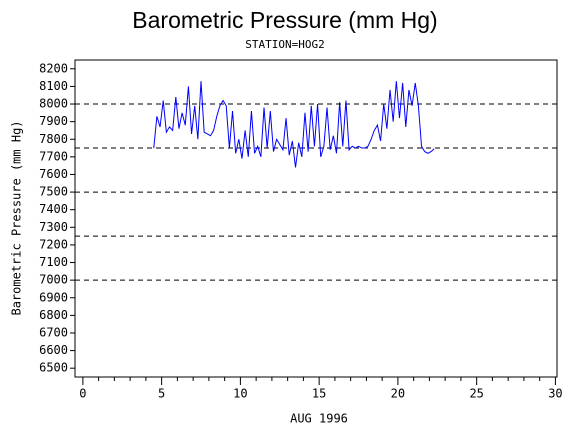 The height and width of the screenshot is (434, 570). What do you see at coordinates (284, 44) in the screenshot?
I see `chart-subtitle: STATION=HOG2` at bounding box center [284, 44].